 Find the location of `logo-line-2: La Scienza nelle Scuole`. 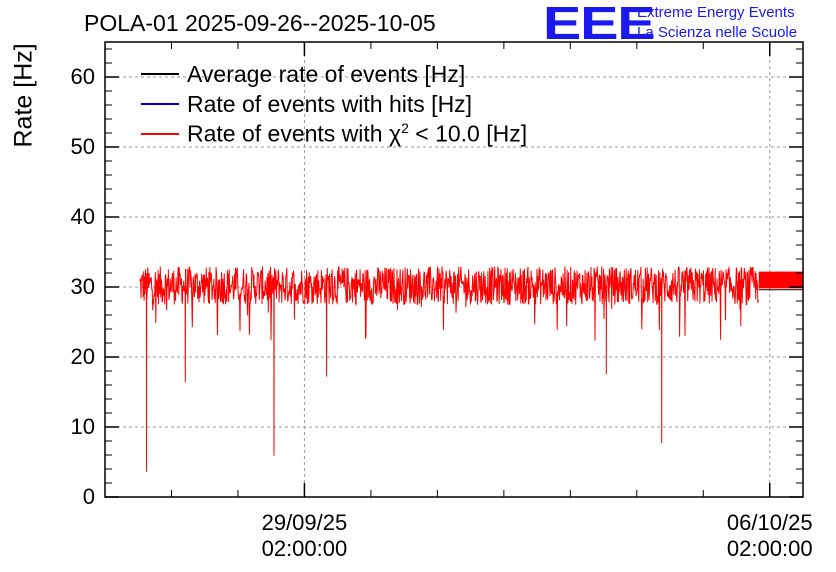

logo-line-2: La Scienza nelle Scuole is located at coordinates (717, 32).